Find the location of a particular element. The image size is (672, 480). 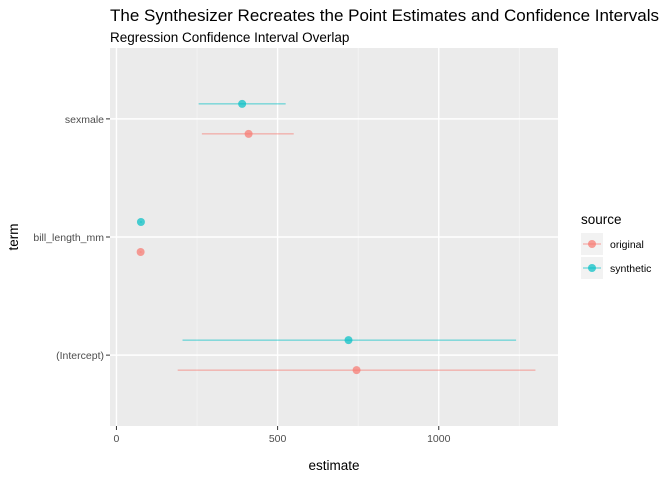

y-axis: (Intercept) bill_length_mm sexmale is located at coordinates (71, 238).